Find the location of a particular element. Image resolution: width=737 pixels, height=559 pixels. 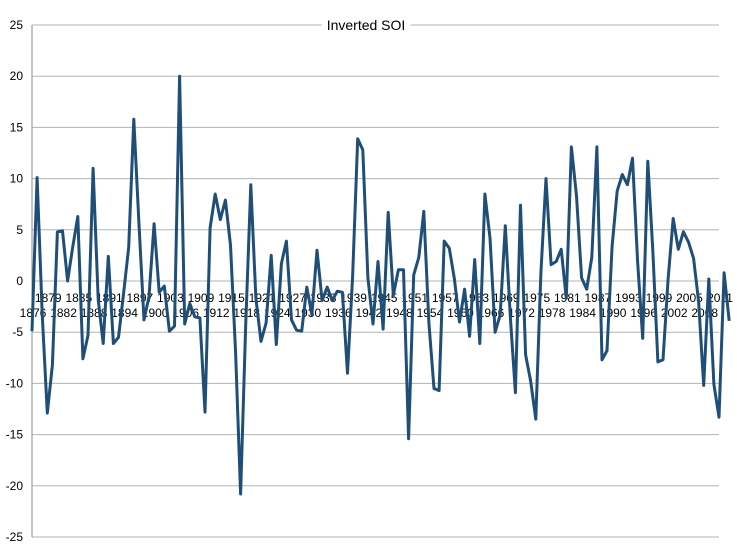

x-tick-label: 1984 is located at coordinates (582, 313).